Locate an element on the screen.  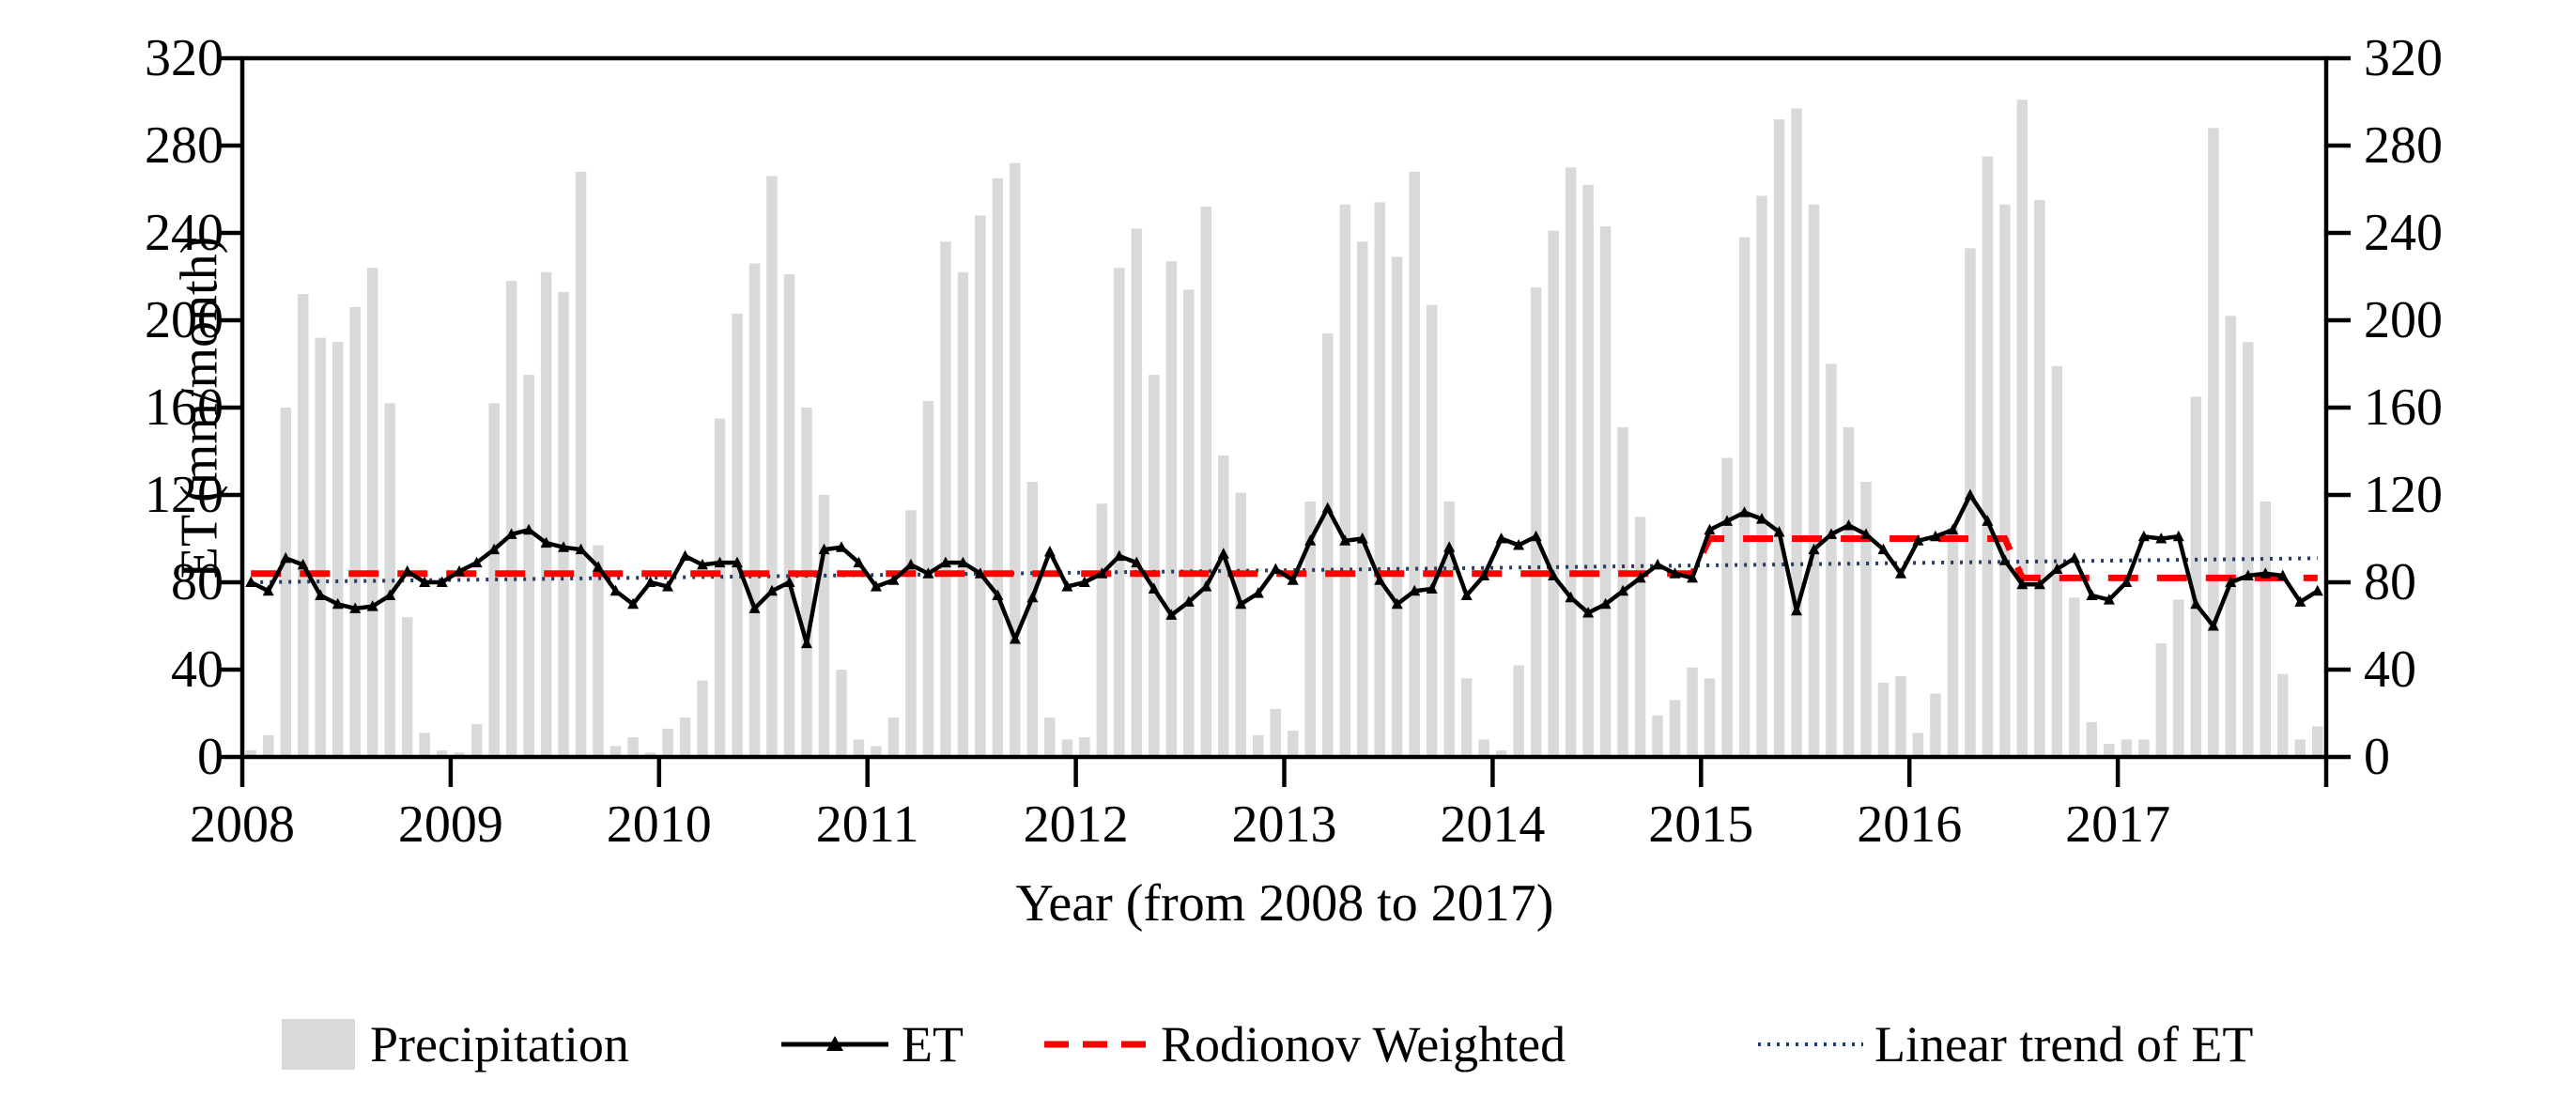
y-left-tick-label: 120 is located at coordinates (184, 495).